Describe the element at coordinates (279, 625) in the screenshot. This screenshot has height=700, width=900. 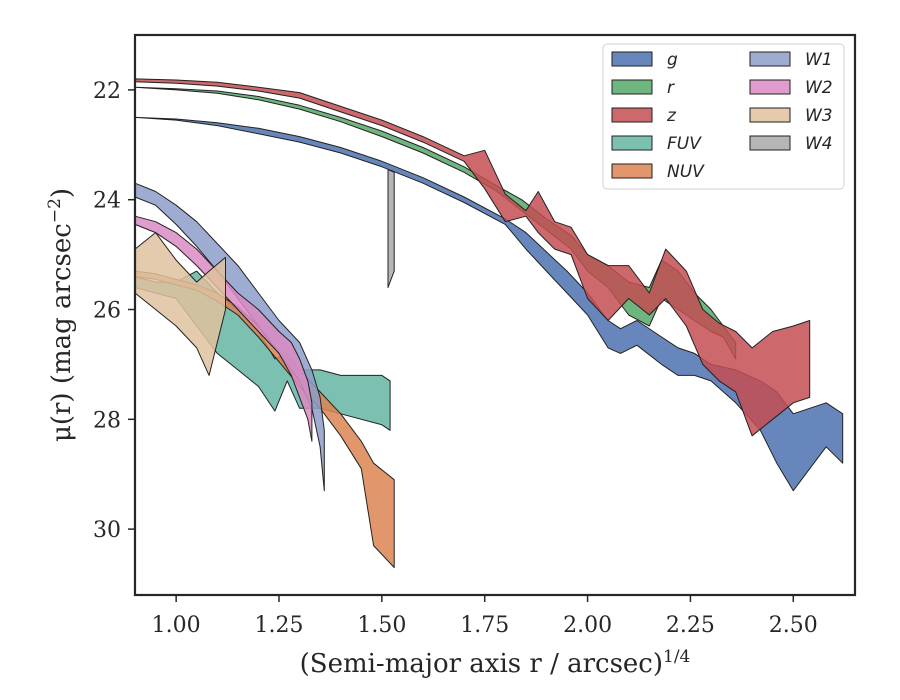
I see `x-tick-label: 1.25` at that location.